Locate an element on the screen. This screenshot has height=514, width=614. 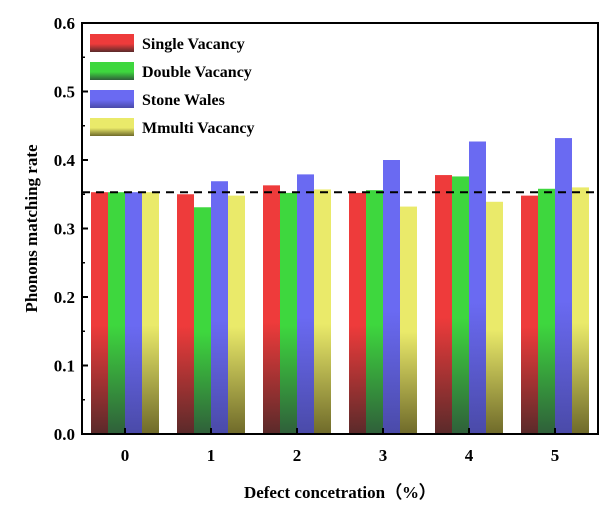
y-tick-label: 0.0 is located at coordinates (64, 434).